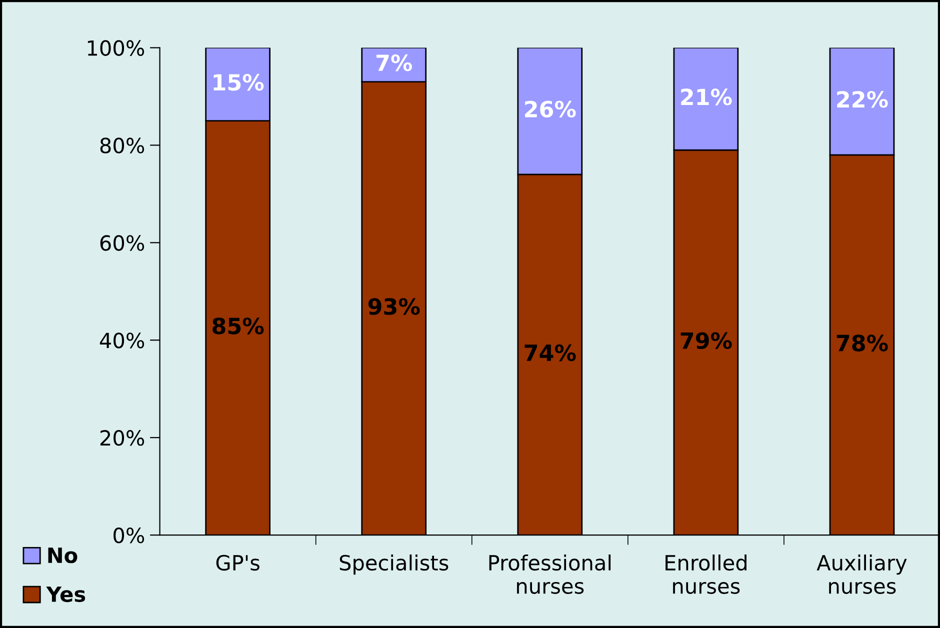  I want to click on y-tick-label: 40%, so click(122, 340).